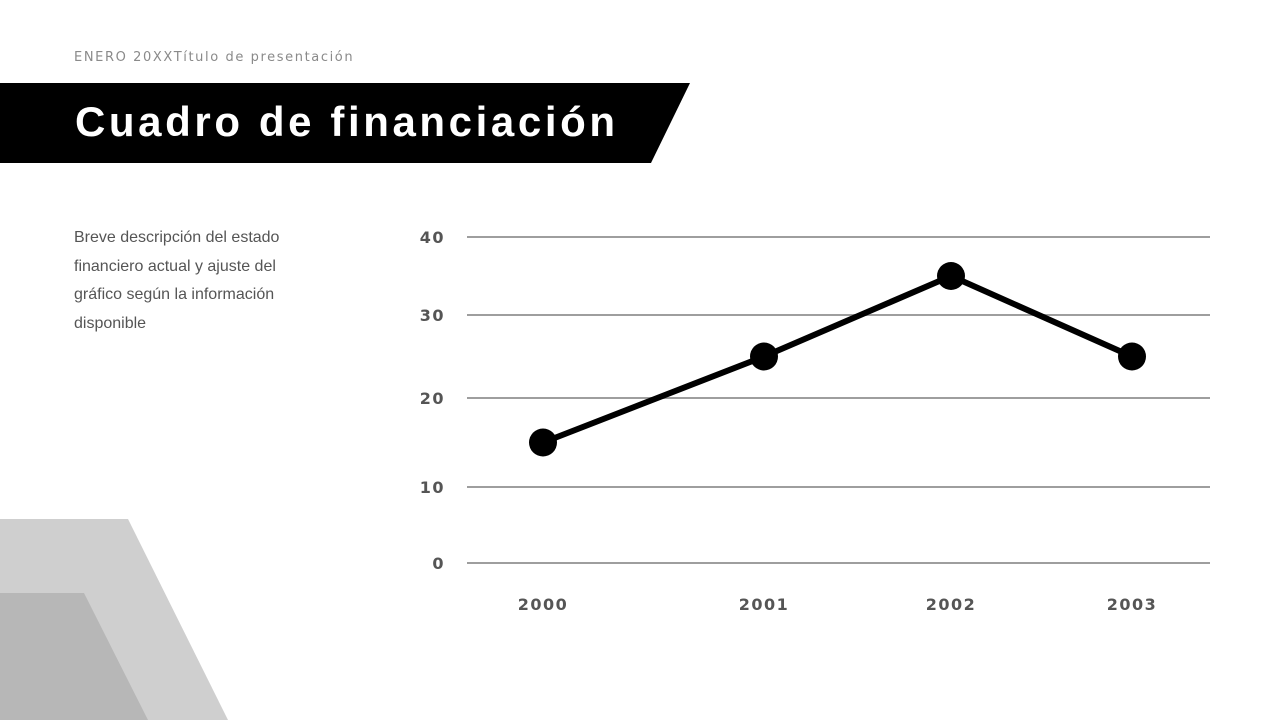 Image resolution: width=1280 pixels, height=720 pixels. I want to click on y-tick-label: 10, so click(432, 487).